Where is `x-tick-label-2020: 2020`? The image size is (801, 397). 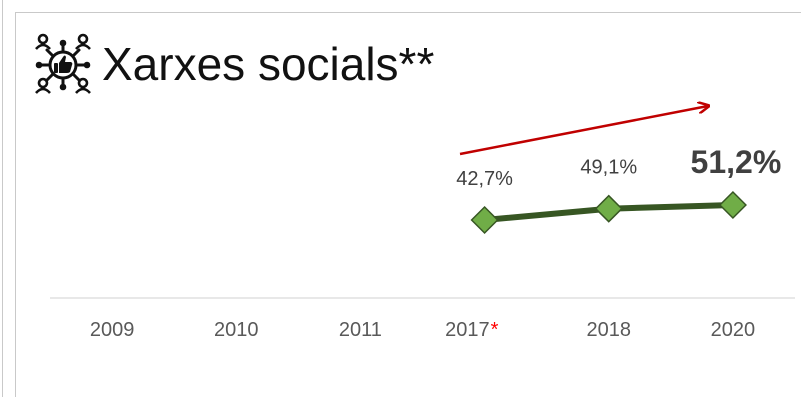
x-tick-label-2020: 2020 is located at coordinates (733, 330).